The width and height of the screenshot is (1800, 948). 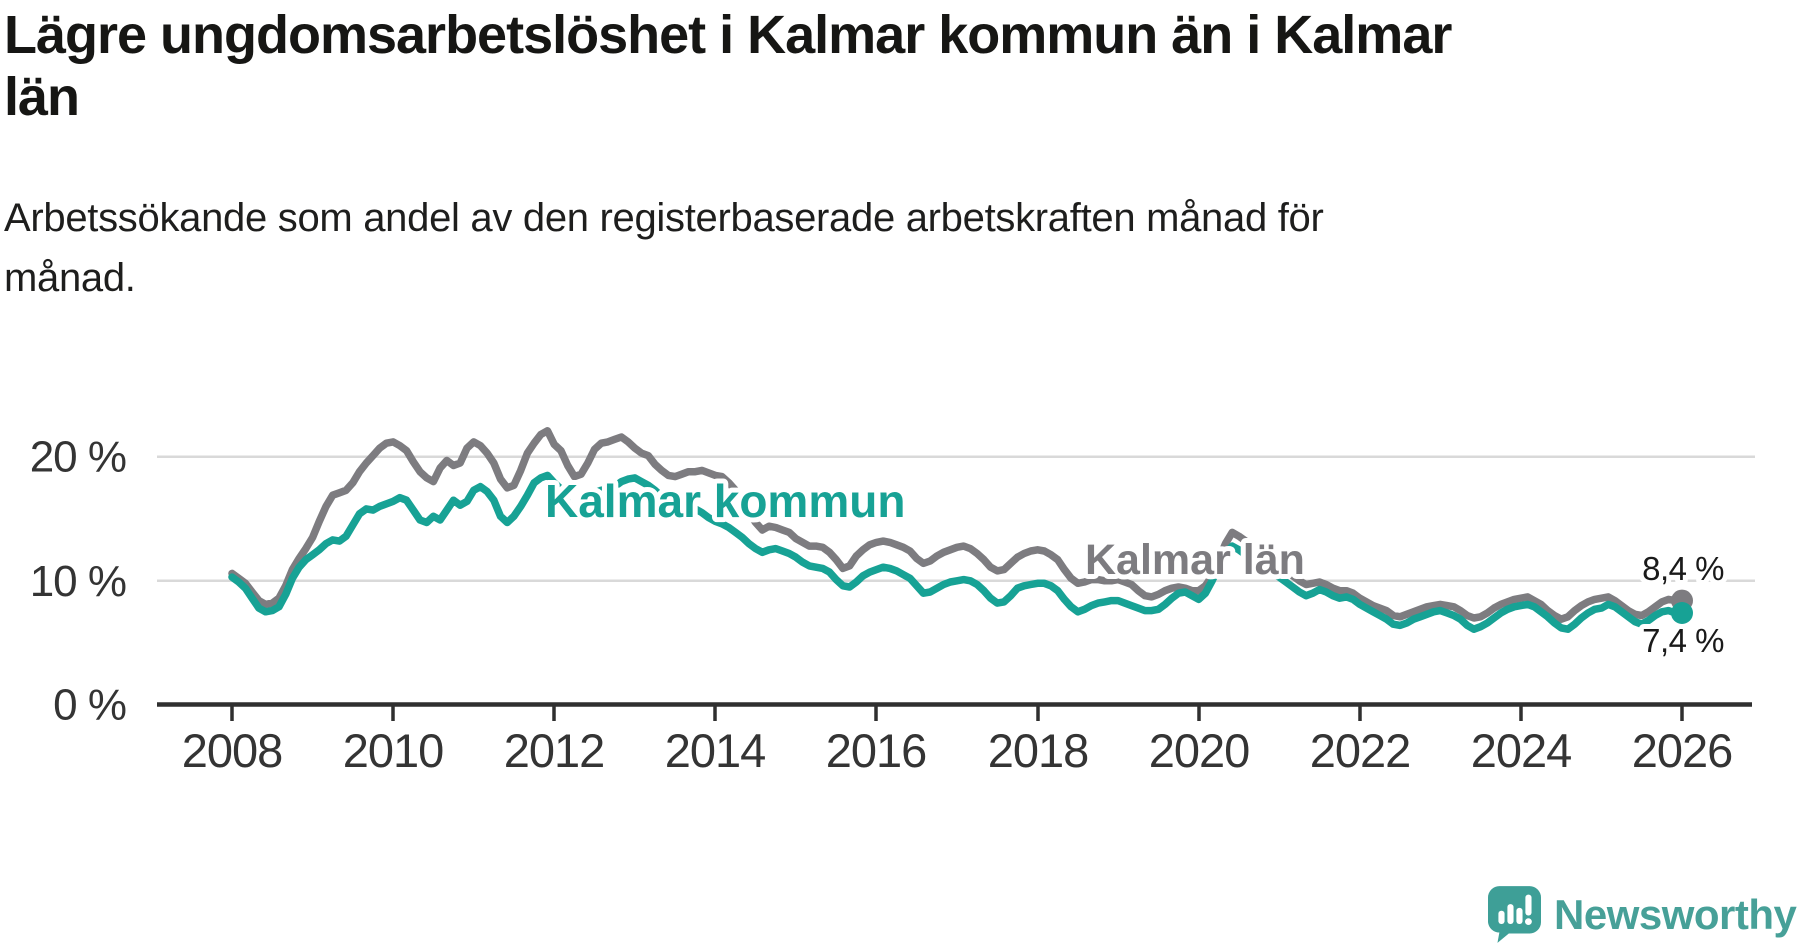 I want to click on x-axis-label: 2020, so click(x=1199, y=750).